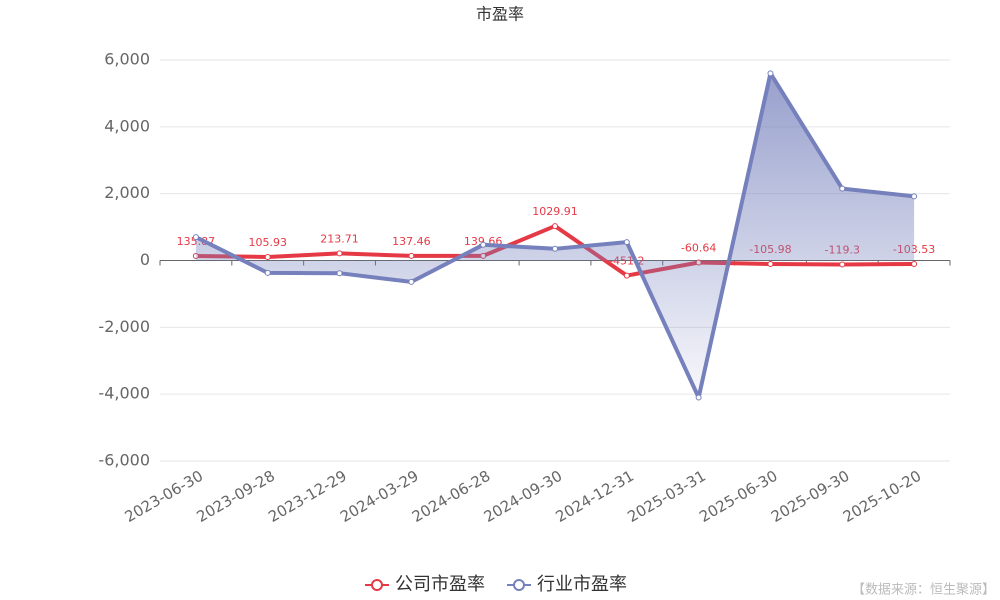  What do you see at coordinates (738, 496) in the screenshot?
I see `x-tick-label: 2025-06-30` at bounding box center [738, 496].